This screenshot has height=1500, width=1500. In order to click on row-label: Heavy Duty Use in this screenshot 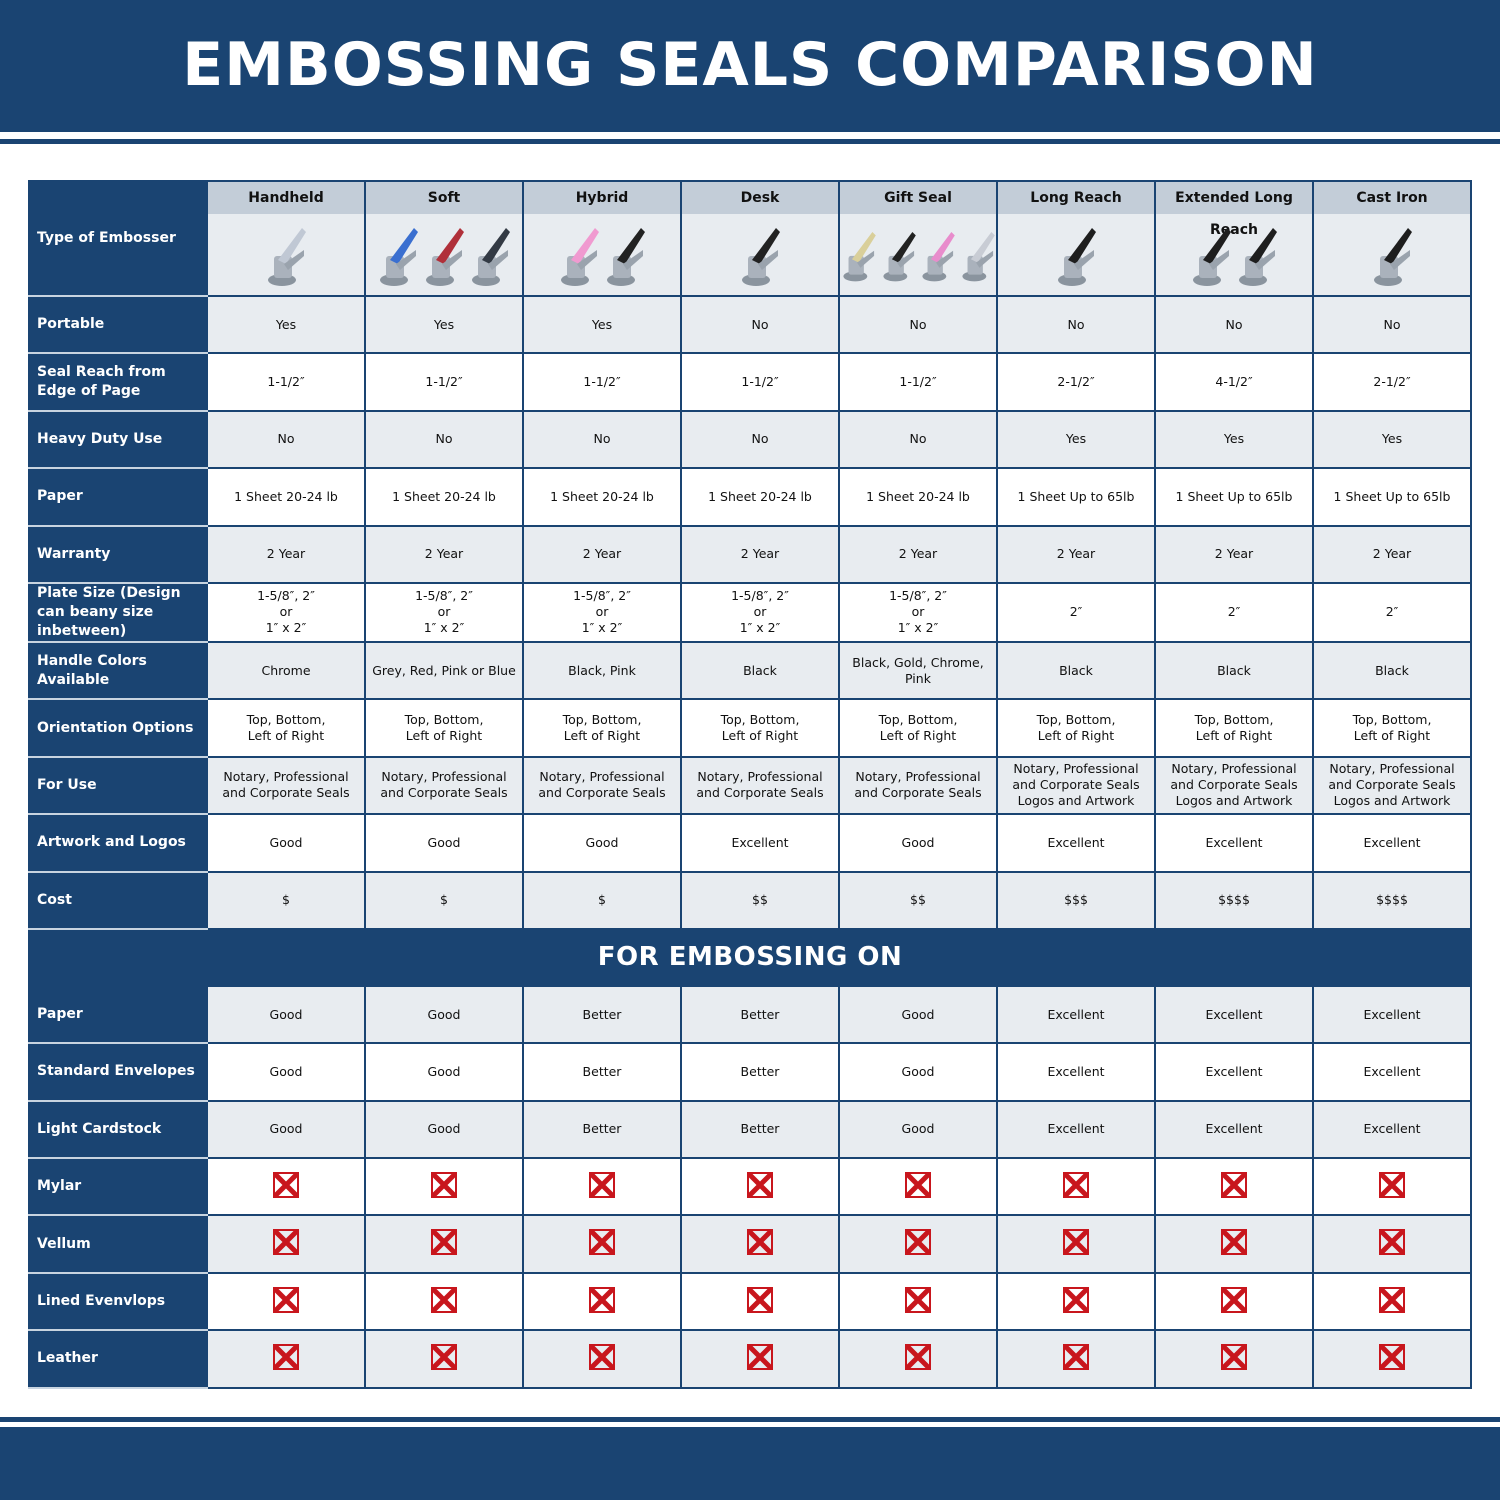, I will do `click(118, 439)`.